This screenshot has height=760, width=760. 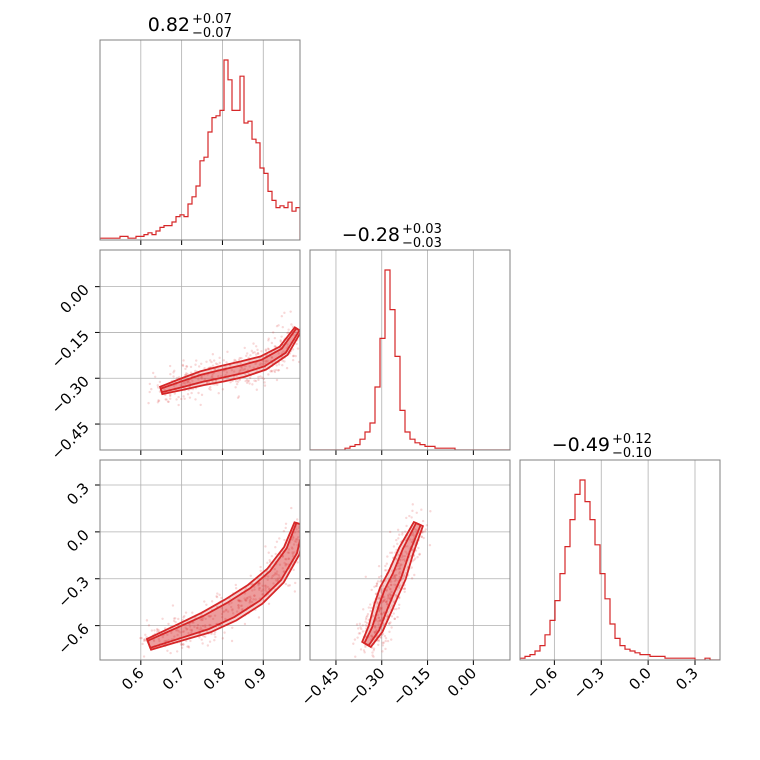 I want to click on param-plus-error: +0.07, so click(x=212, y=19).